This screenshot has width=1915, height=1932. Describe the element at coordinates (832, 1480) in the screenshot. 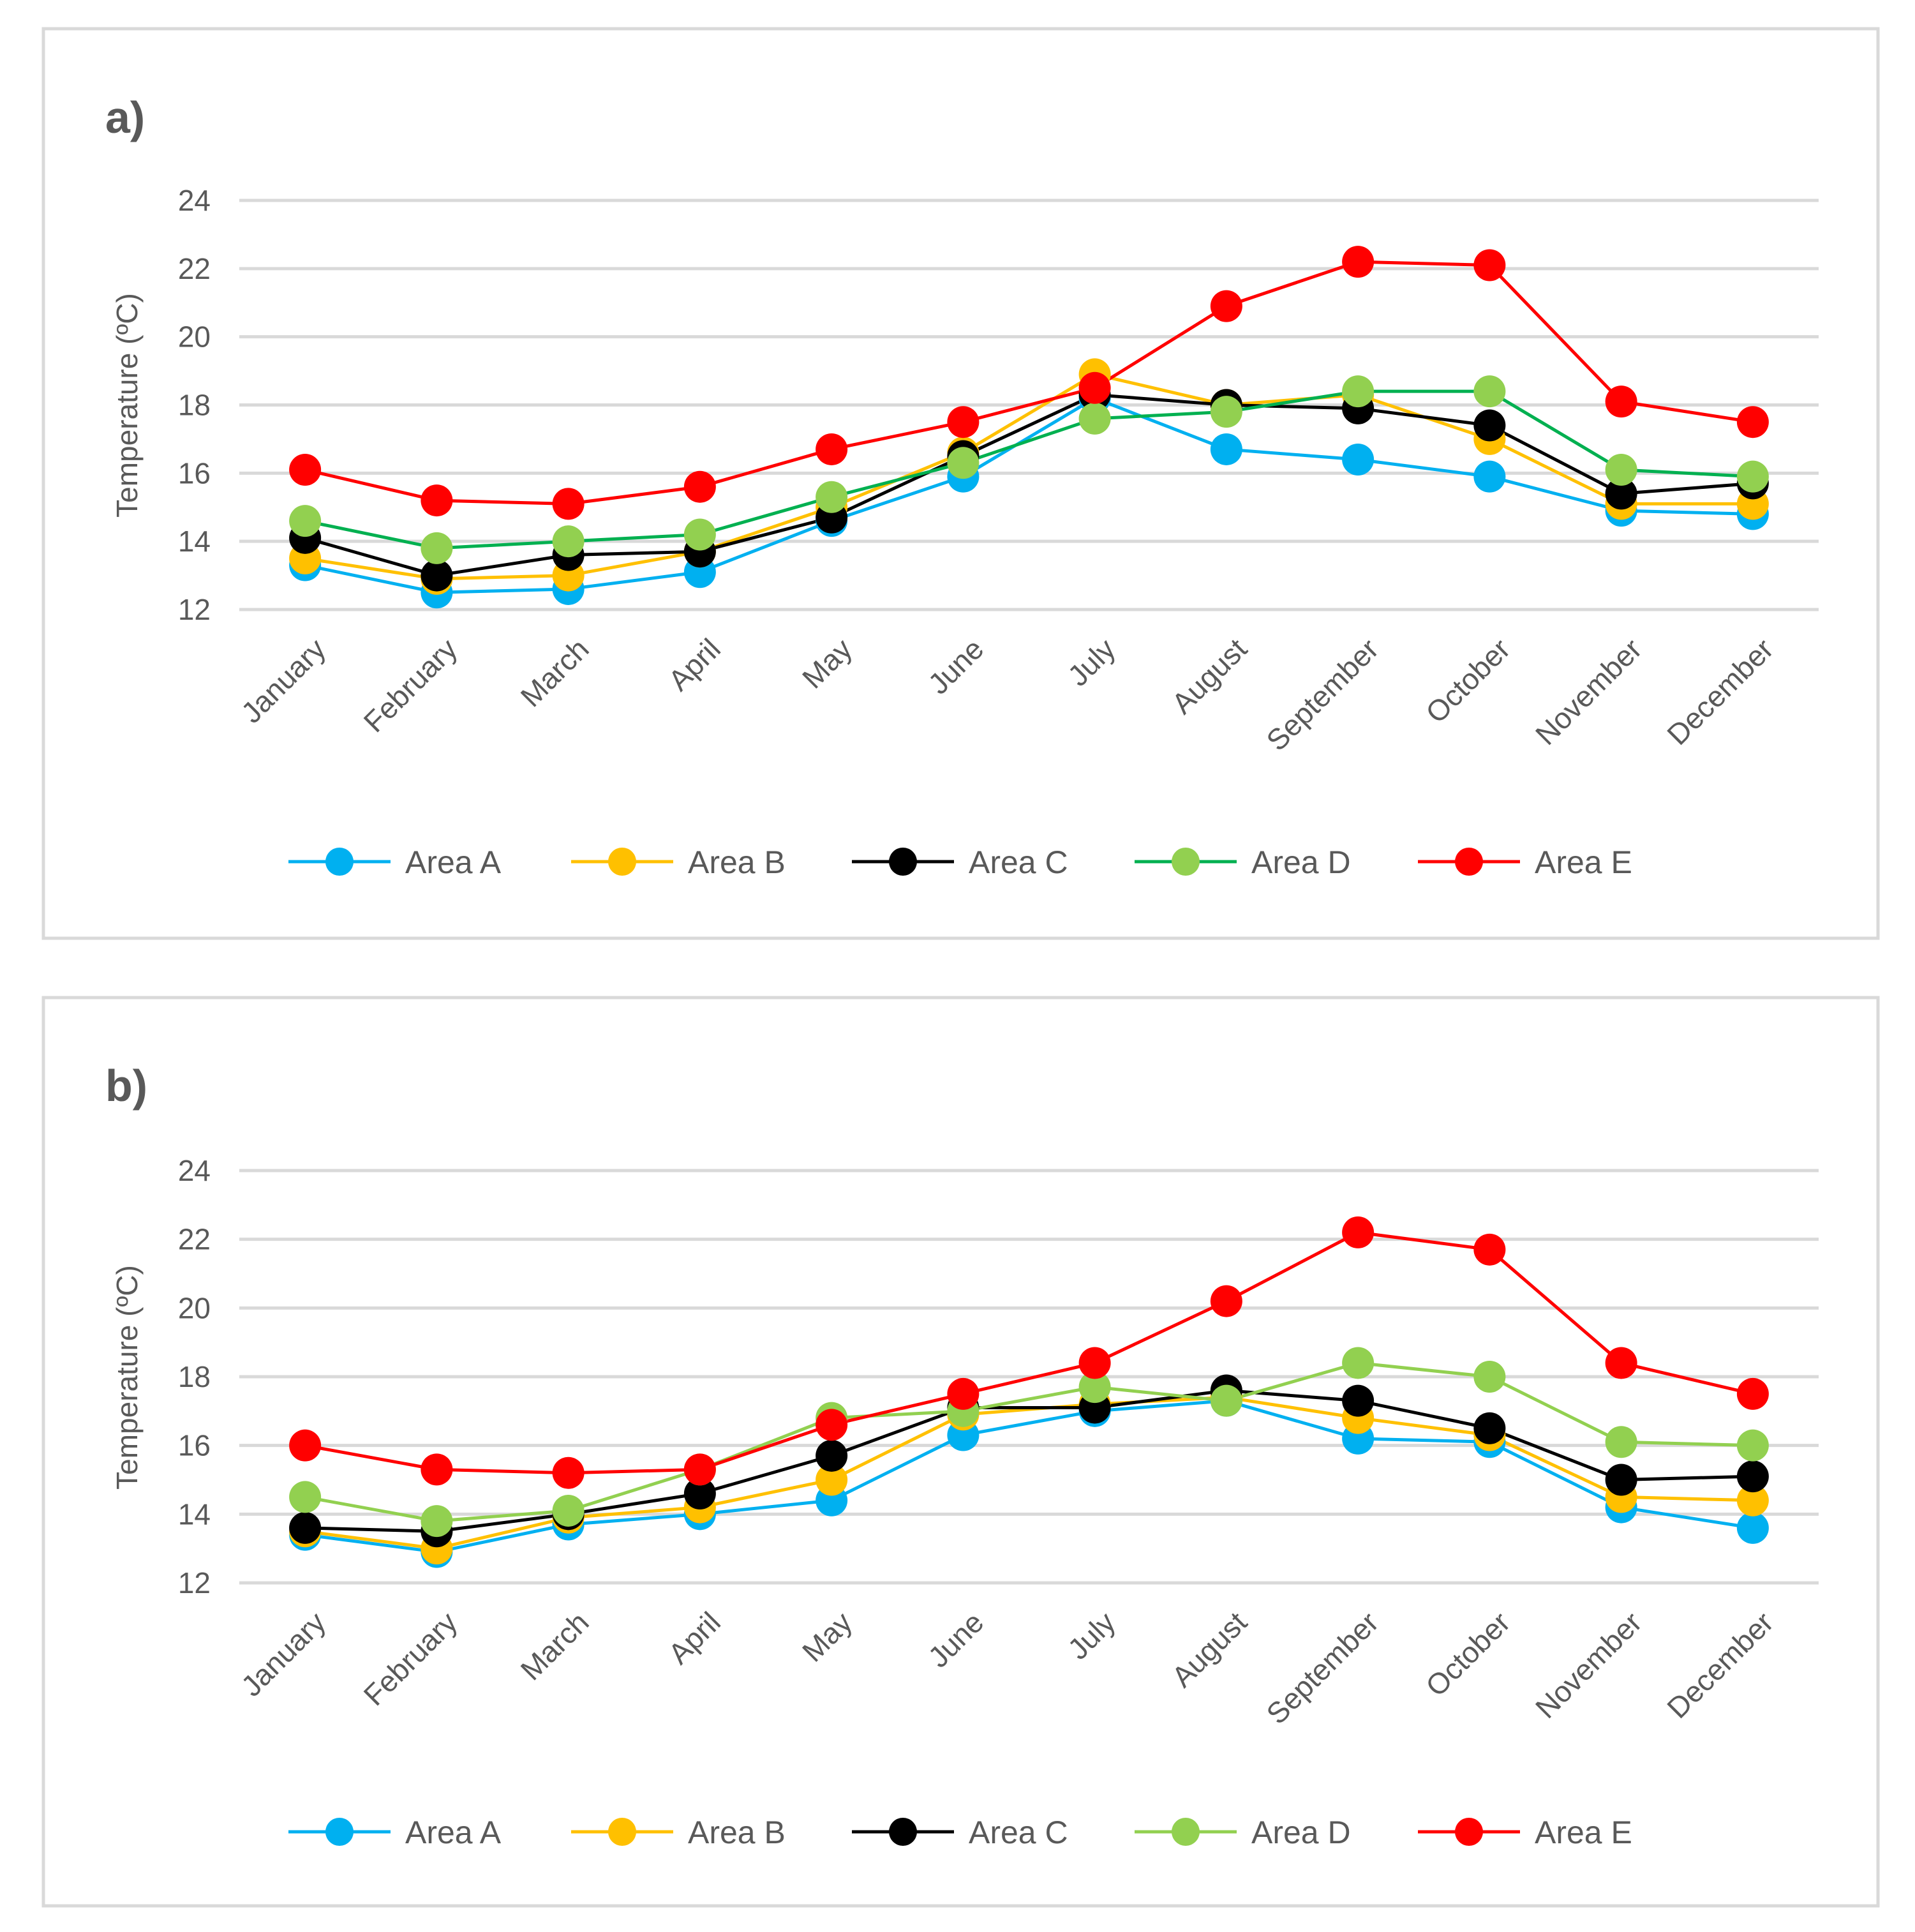

I see `data-point-area-b` at that location.